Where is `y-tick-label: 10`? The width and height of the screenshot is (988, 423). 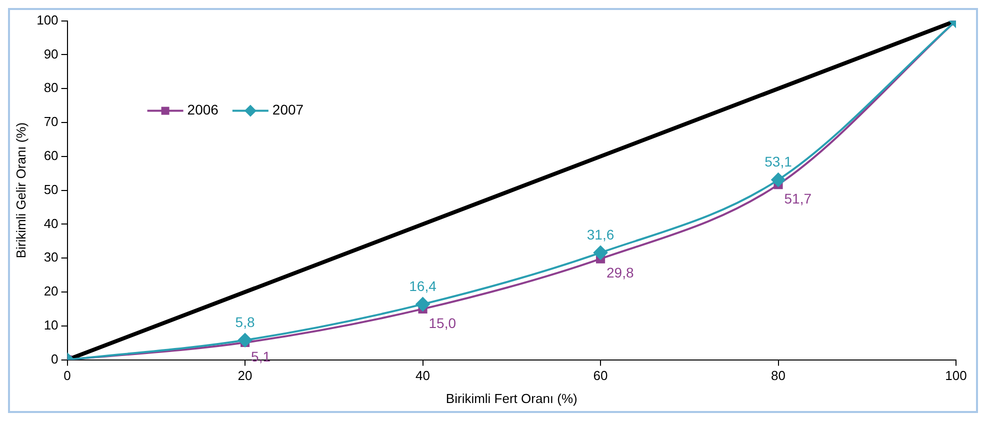 y-tick-label: 10 is located at coordinates (51, 324).